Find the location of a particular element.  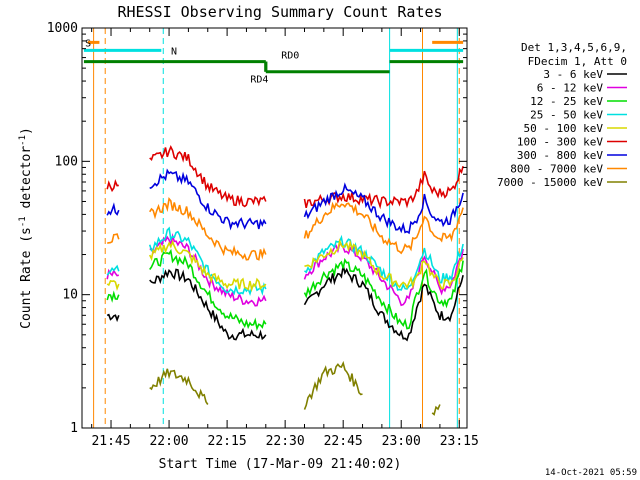

x-tick-label: 22:15 is located at coordinates (227, 441).